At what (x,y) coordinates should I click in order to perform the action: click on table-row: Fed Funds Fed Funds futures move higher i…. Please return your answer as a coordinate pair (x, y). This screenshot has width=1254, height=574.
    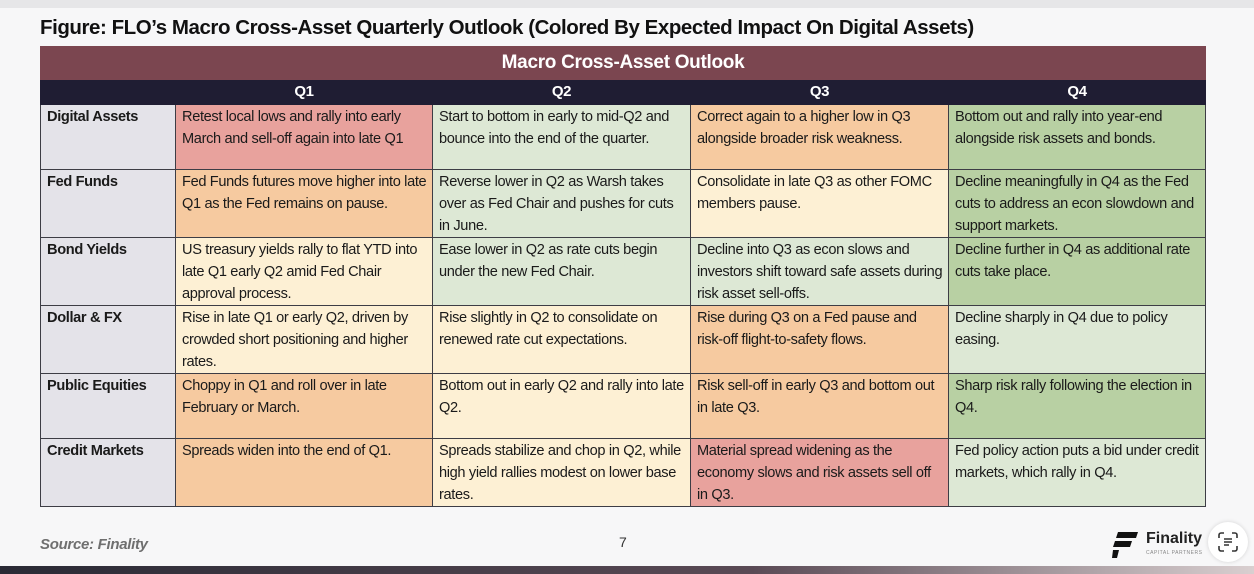
    Looking at the image, I should click on (623, 203).